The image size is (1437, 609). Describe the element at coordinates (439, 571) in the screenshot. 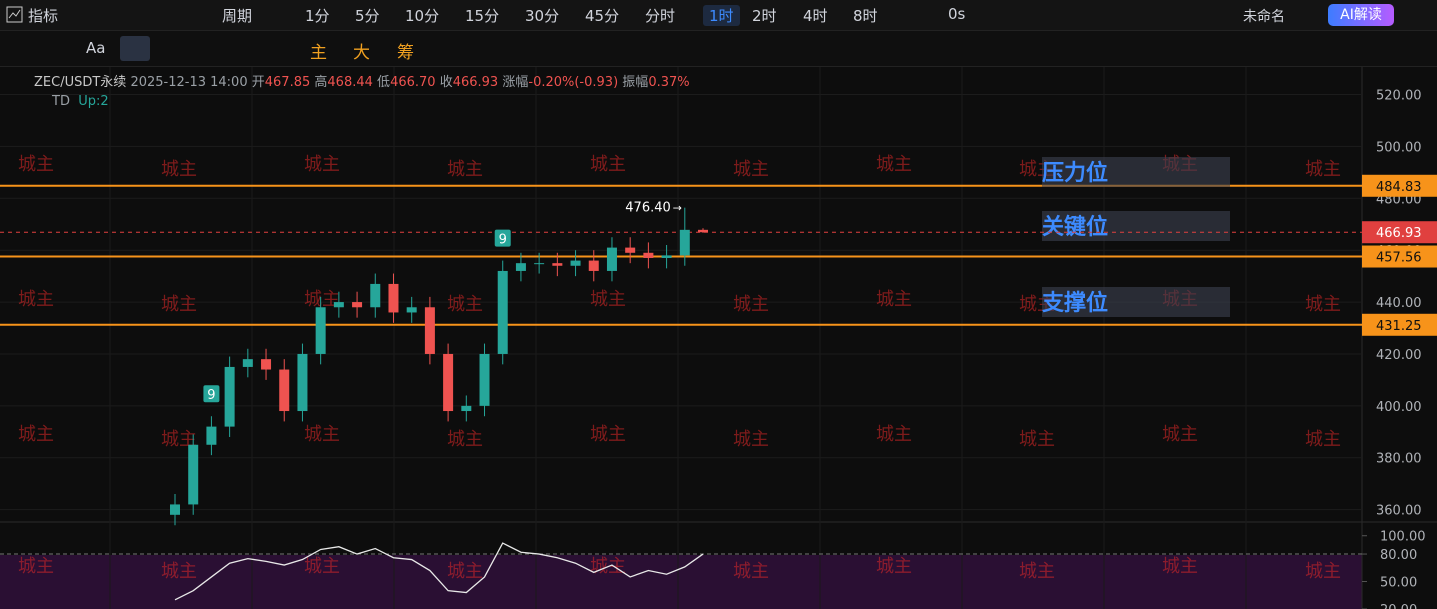

I see `rsi-line` at that location.